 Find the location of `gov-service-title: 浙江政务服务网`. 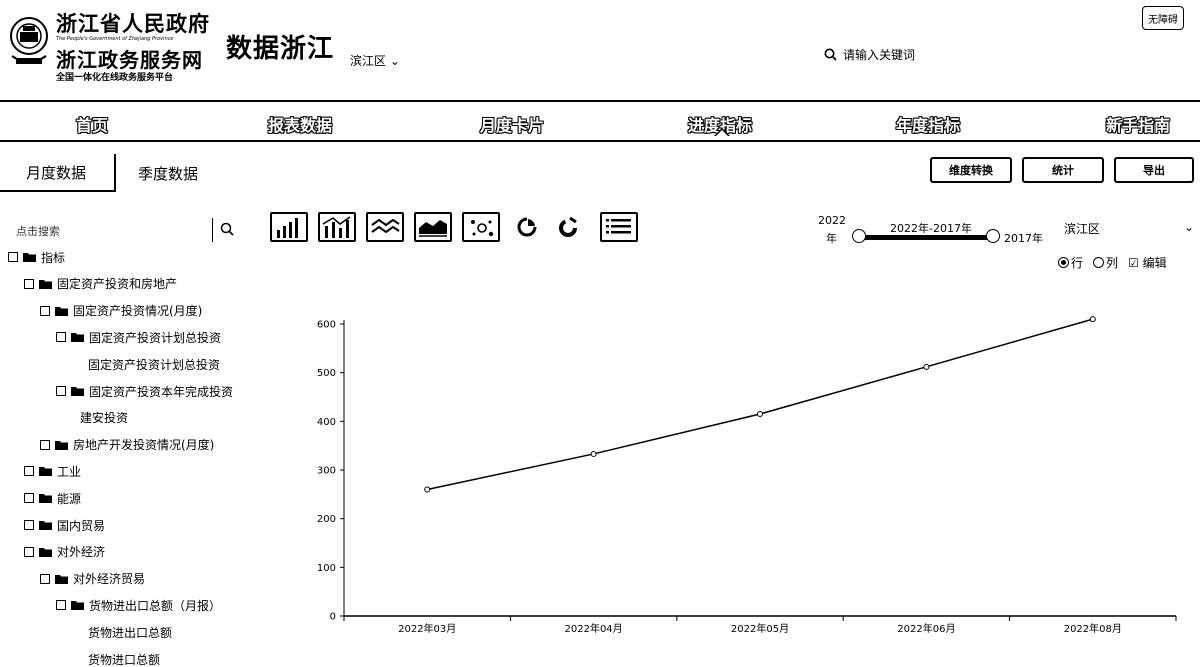

gov-service-title: 浙江政务服务网 is located at coordinates (129, 60).